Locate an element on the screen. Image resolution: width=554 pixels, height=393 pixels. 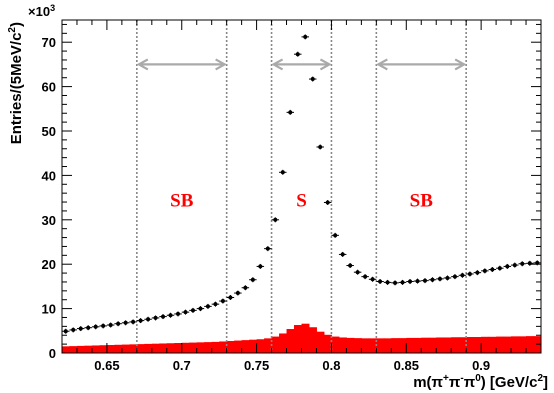
y-axis-title-part: 2 is located at coordinates (12, 30).